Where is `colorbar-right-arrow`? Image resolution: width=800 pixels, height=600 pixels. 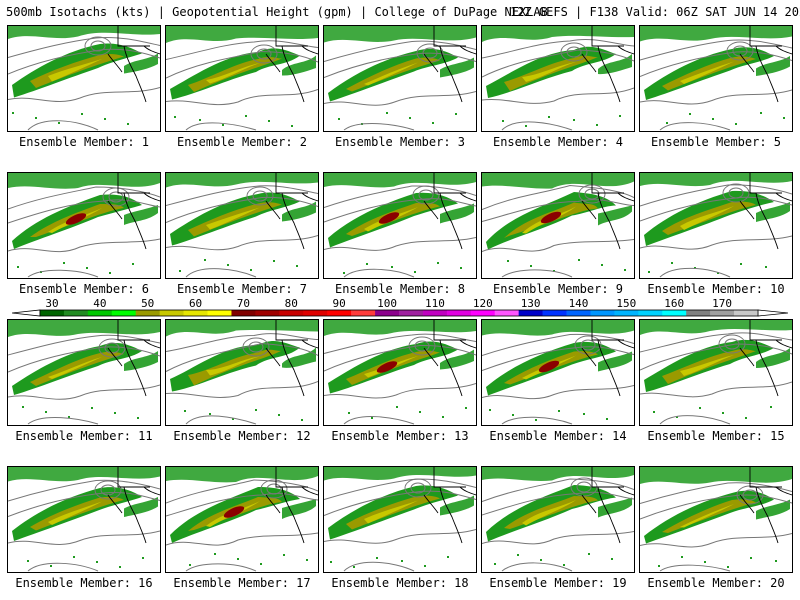
colorbar-right-arrow is located at coordinates (772, 313).